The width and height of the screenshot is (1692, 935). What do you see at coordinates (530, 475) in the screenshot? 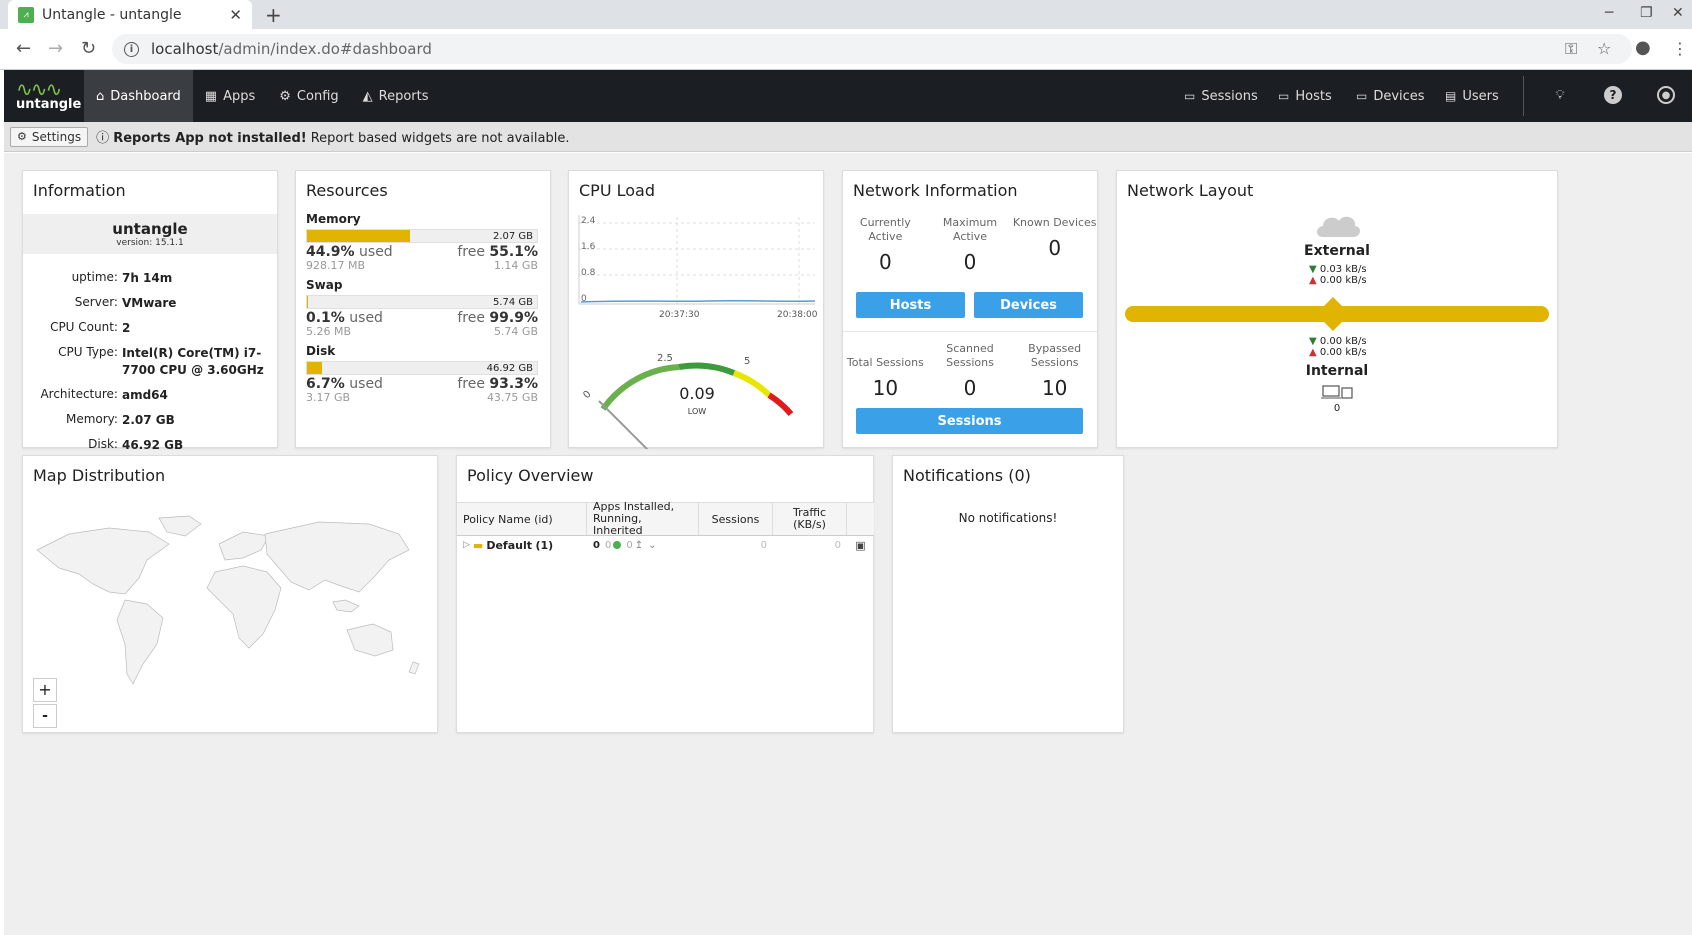
I see `widget-title: Policy Overview` at bounding box center [530, 475].